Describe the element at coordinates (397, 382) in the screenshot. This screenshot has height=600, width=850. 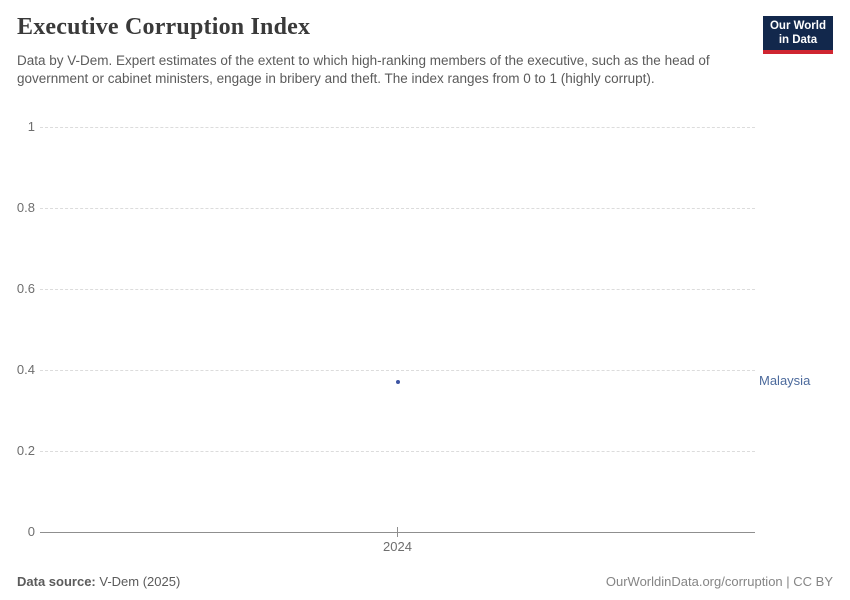
I see `data-point` at that location.